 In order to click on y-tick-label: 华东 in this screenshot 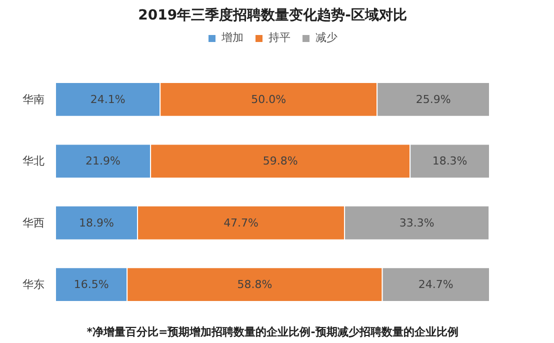, I will do `click(33, 285)`.